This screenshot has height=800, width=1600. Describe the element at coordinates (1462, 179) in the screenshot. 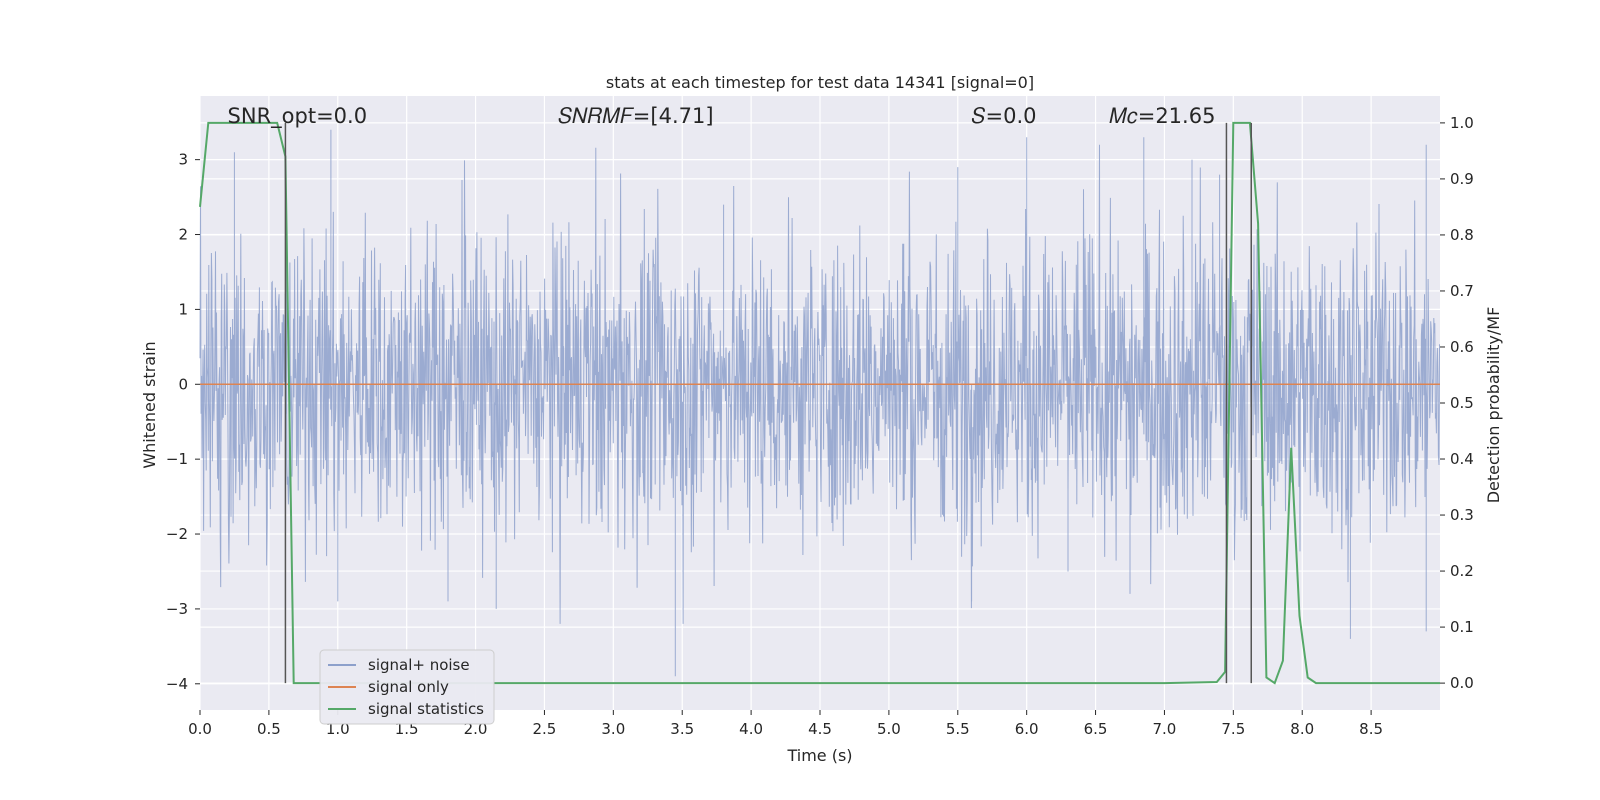

I see `y2-tick-label: 0.9` at that location.